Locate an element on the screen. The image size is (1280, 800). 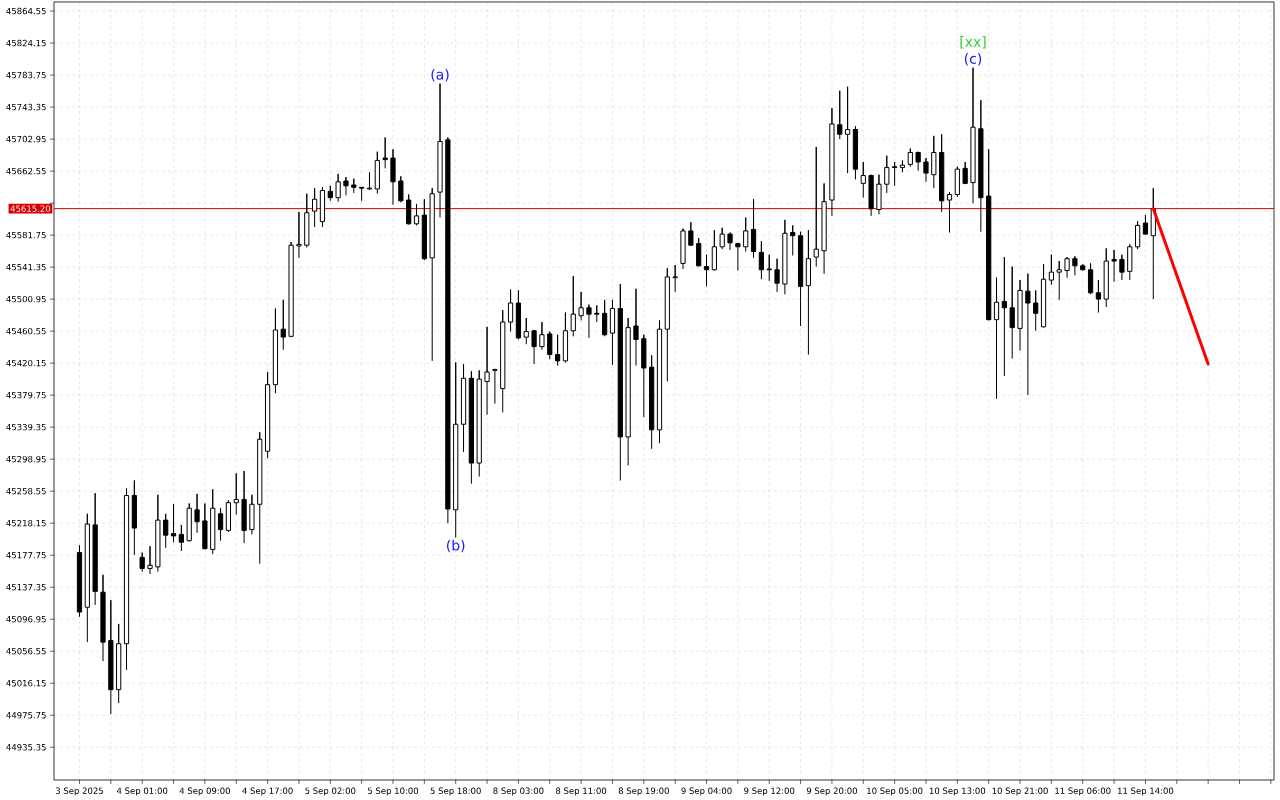
y-tick-label: 45096.95 is located at coordinates (26, 619).